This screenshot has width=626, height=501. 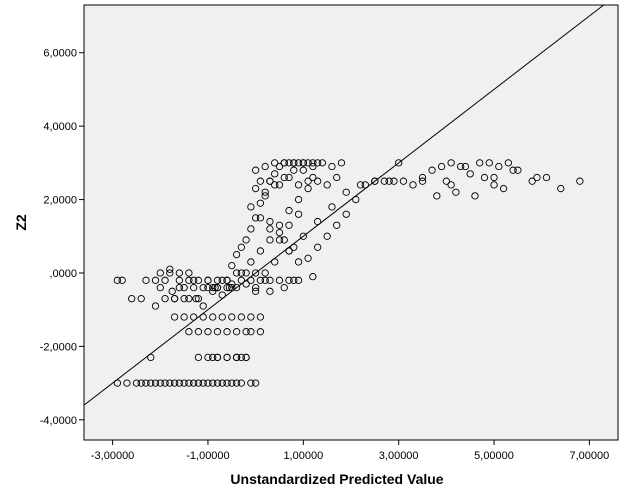 I want to click on y-tick-label: 4,0000, so click(x=60, y=127).